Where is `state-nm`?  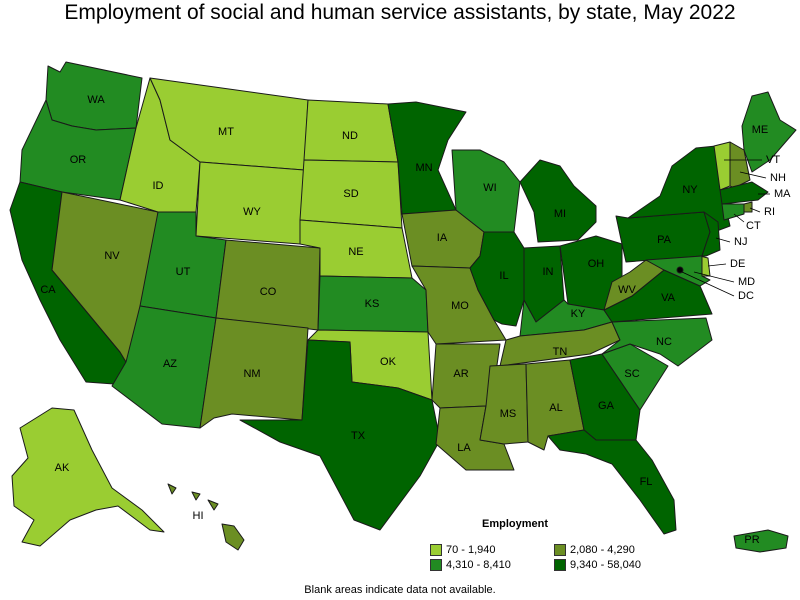 state-nm is located at coordinates (254, 373).